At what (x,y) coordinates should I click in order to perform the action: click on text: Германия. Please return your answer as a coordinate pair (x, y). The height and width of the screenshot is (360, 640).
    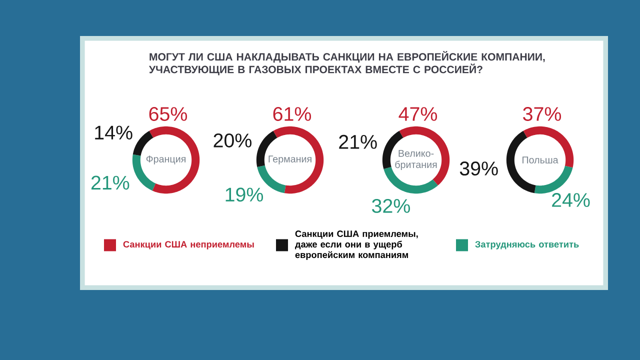
    Looking at the image, I should click on (290, 160).